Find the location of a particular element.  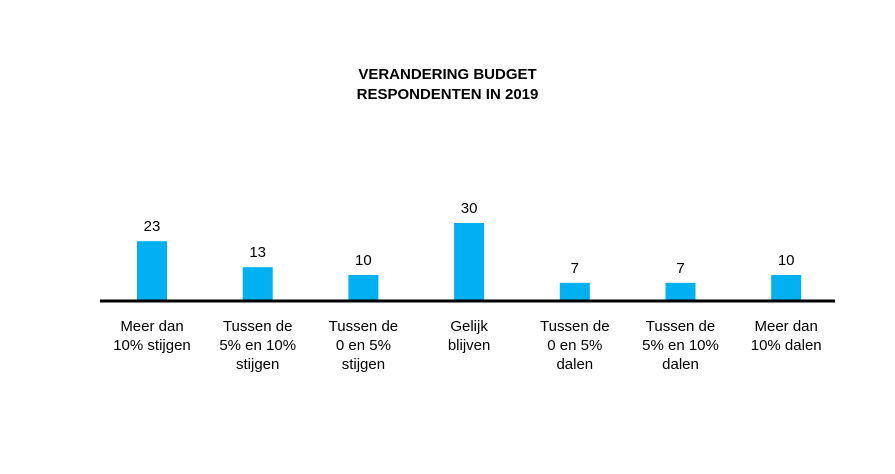

bars-layer is located at coordinates (469, 262).